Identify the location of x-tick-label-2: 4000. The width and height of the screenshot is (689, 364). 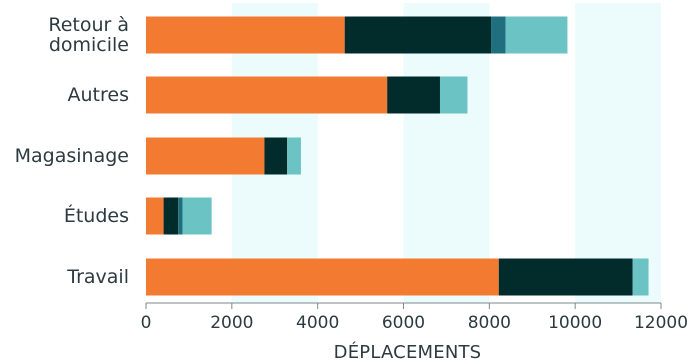
(317, 323).